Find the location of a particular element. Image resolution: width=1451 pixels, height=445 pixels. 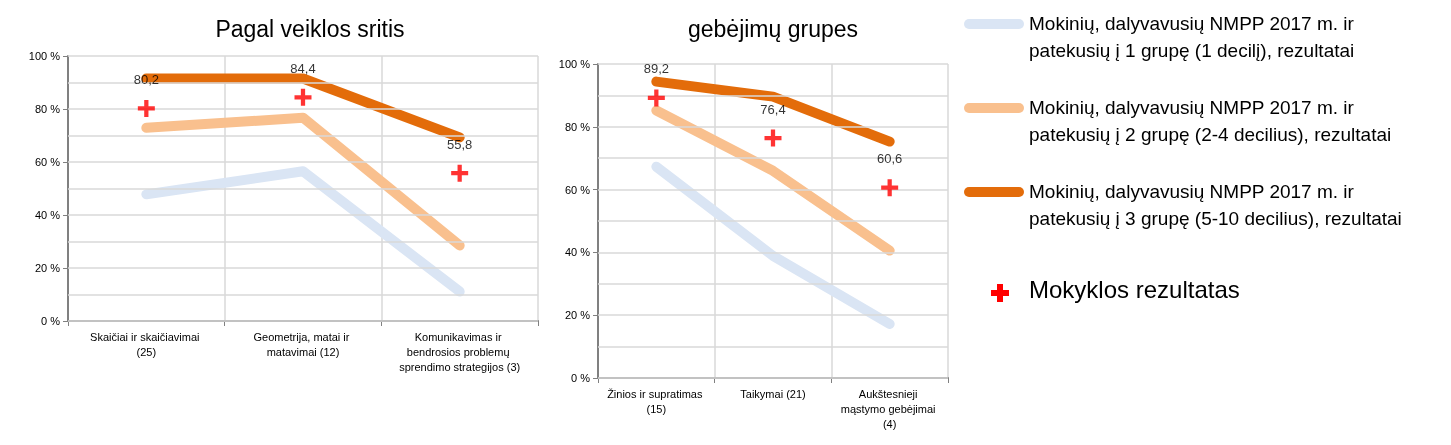

legend-label: Mokinių, dalyvavusių NMPP 2017 m. ir patekusių į 2 grupę (2-4 decilius), rezultatai is located at coordinates (1211, 121).